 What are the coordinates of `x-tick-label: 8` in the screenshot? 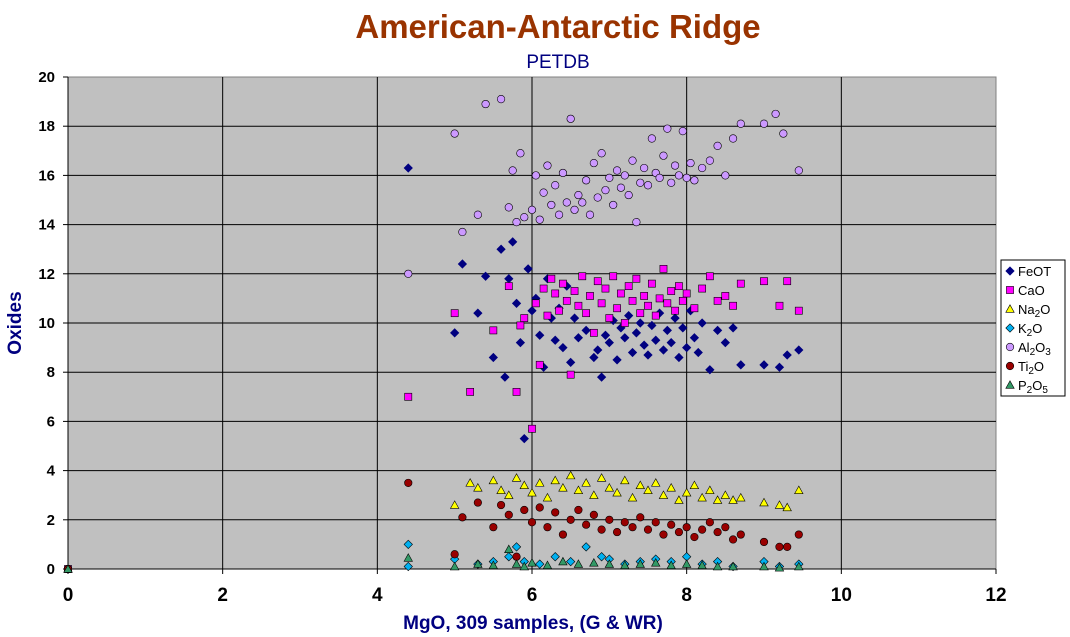 It's located at (686, 595).